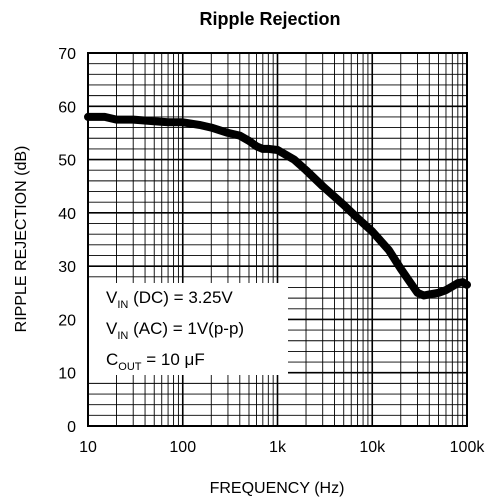  What do you see at coordinates (67, 374) in the screenshot?
I see `y-tick-label: 10` at bounding box center [67, 374].